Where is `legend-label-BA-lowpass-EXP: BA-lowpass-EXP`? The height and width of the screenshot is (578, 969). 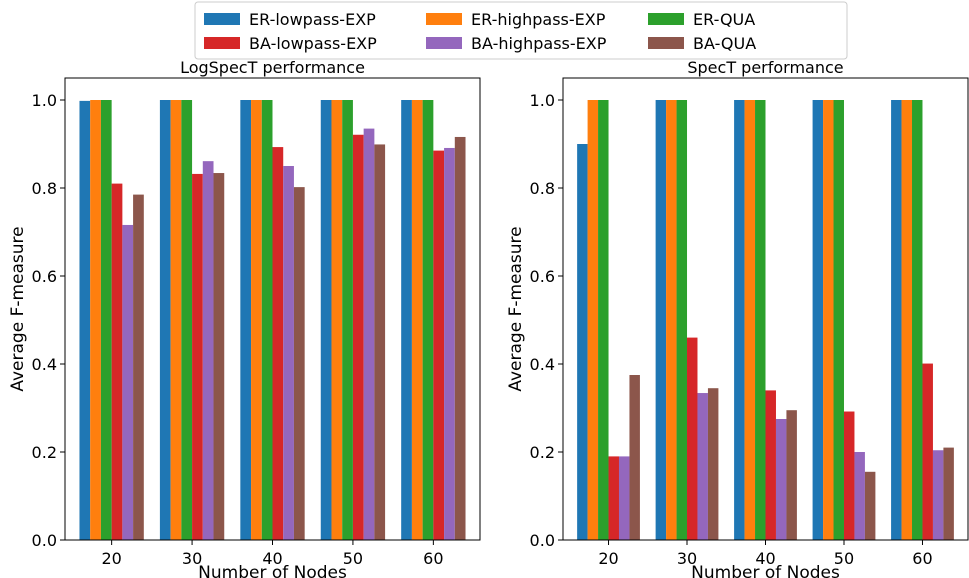 legend-label-BA-lowpass-EXP: BA-lowpass-EXP is located at coordinates (313, 43).